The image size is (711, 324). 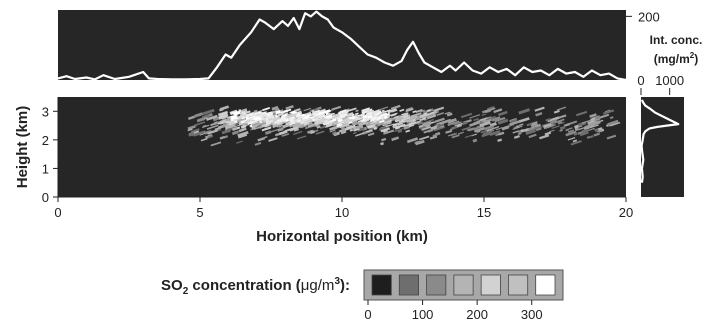 I want to click on profile-xtick-label: 0, so click(x=640, y=80).